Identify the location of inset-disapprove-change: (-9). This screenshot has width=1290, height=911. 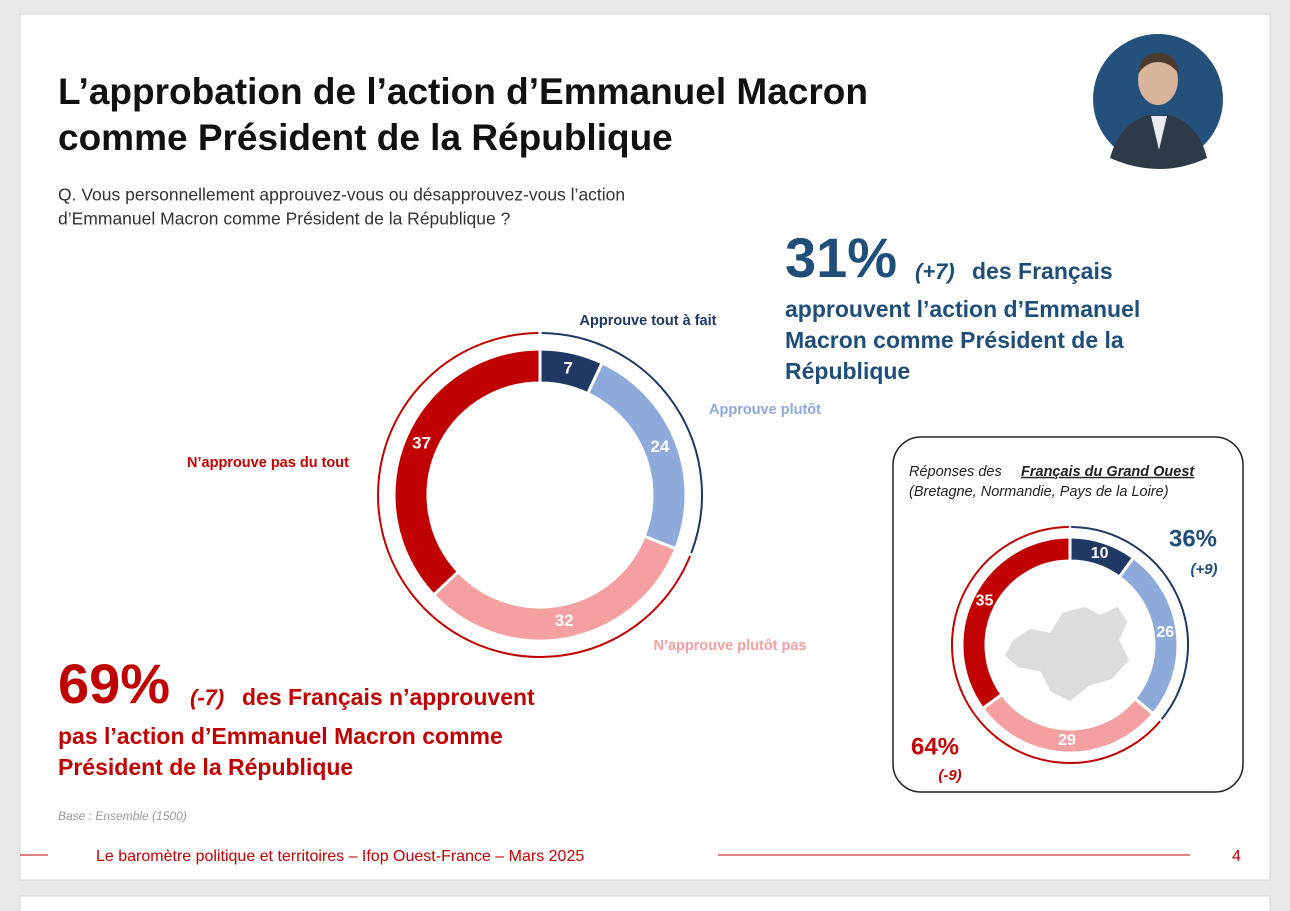
(949, 775).